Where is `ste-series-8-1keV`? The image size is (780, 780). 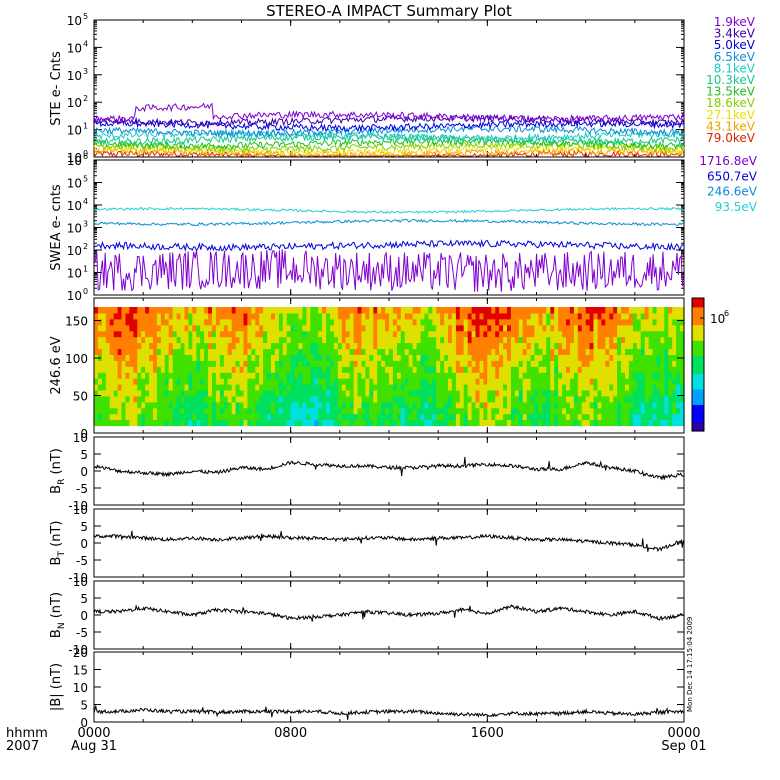 ste-series-8-1keV is located at coordinates (389, 136).